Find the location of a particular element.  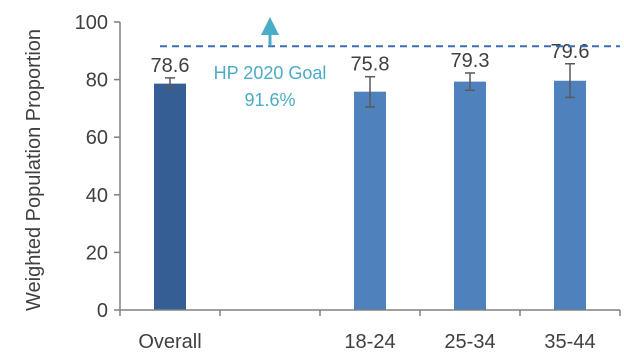

y-tick-label: 20 is located at coordinates (97, 253).